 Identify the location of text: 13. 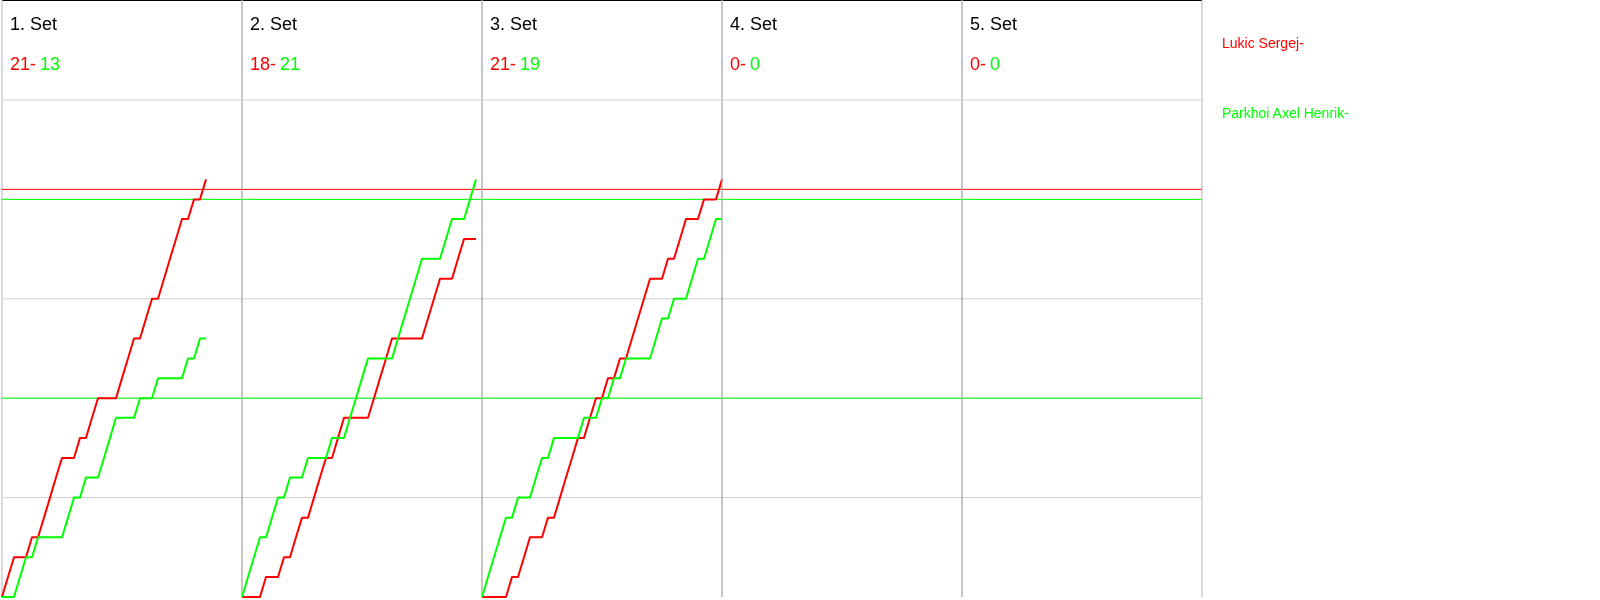
(50, 64).